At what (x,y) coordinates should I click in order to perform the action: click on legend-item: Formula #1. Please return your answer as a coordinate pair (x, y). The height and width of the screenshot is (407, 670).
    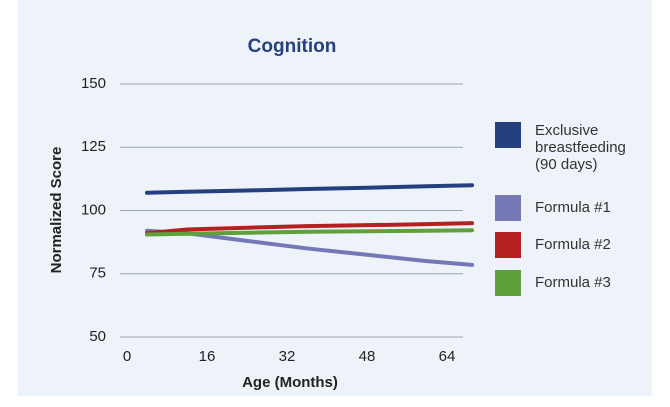
    Looking at the image, I should click on (570, 208).